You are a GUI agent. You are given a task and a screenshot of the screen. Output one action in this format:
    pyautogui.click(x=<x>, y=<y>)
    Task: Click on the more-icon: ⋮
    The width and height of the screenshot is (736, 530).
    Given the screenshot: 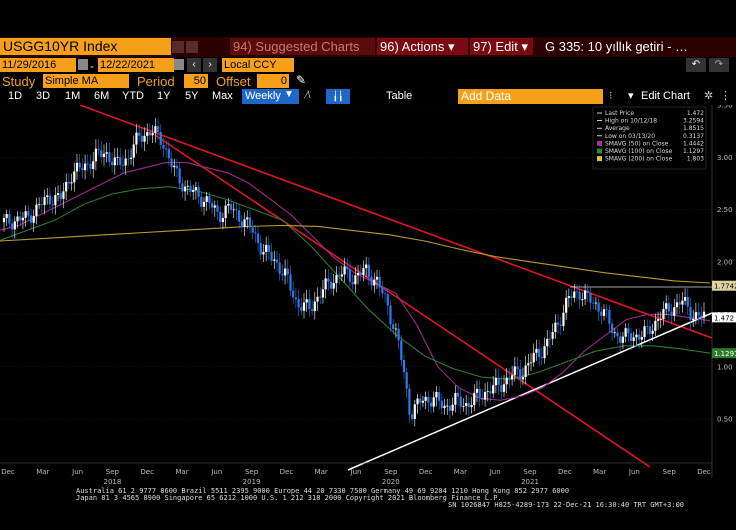 What is the action you would take?
    pyautogui.click(x=725, y=96)
    